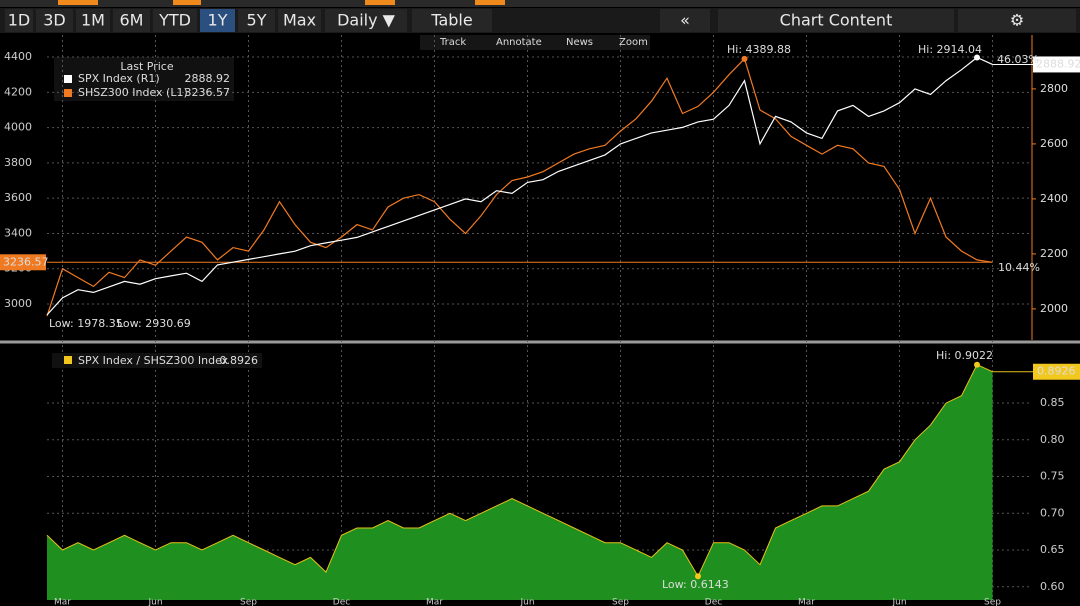 The width and height of the screenshot is (1080, 606). What do you see at coordinates (208, 78) in the screenshot?
I see `legend-value: 2888.92` at bounding box center [208, 78].